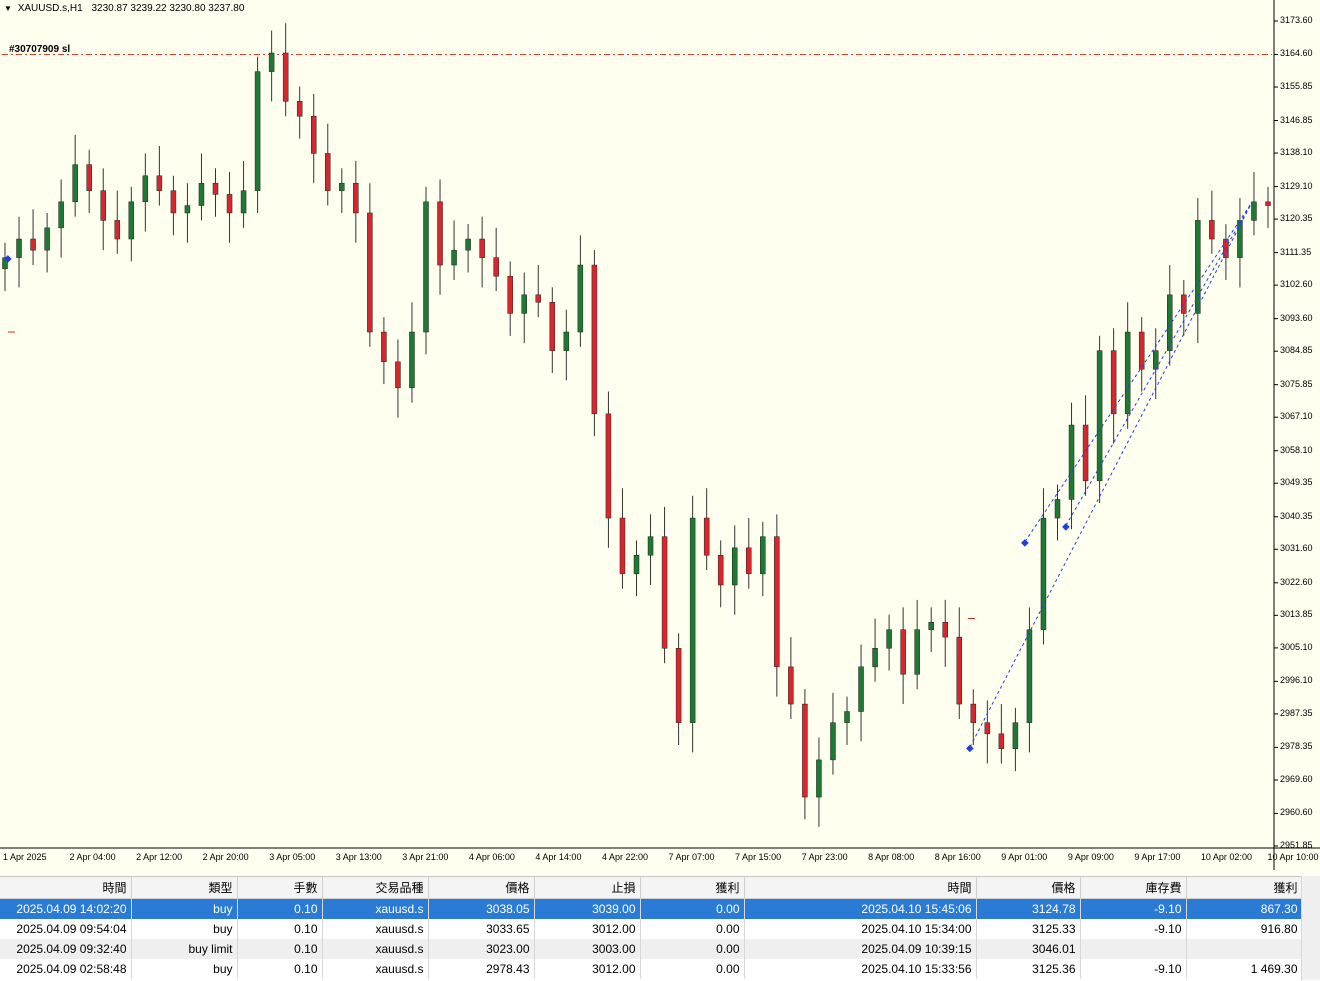 The width and height of the screenshot is (1320, 981). What do you see at coordinates (1296, 812) in the screenshot?
I see `price-tick-label: 2960.60` at bounding box center [1296, 812].